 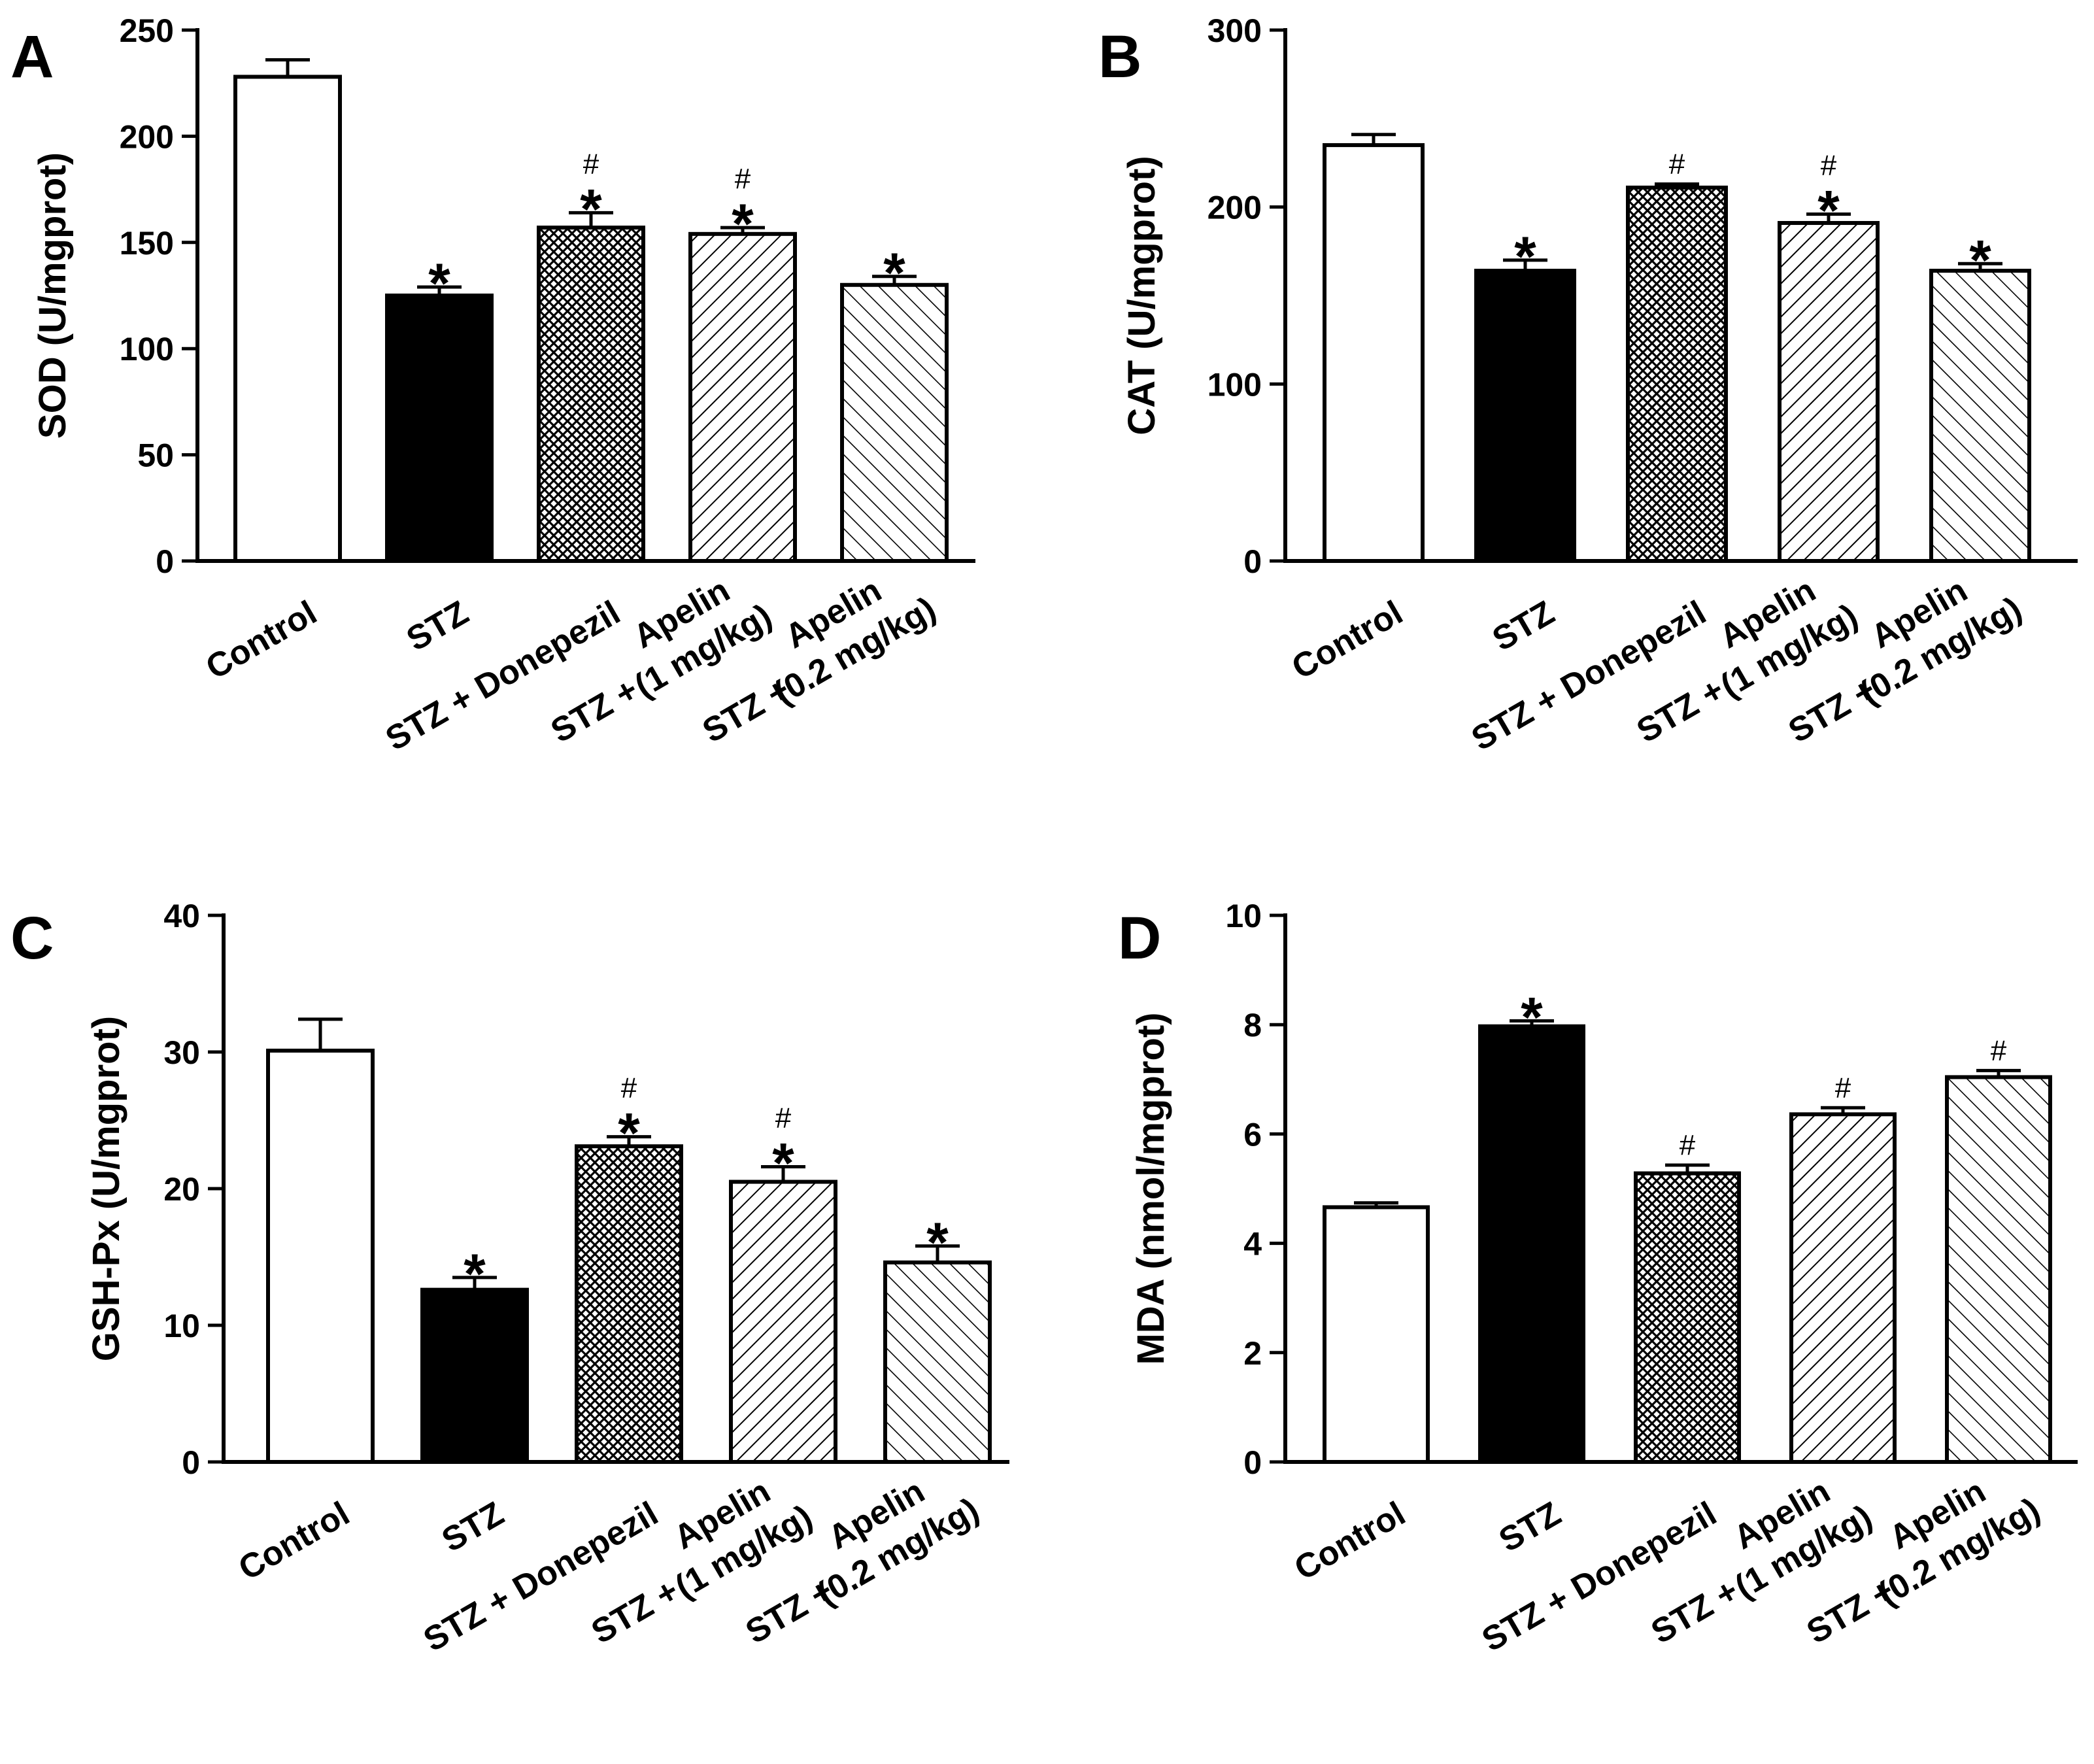 I want to click on panel-letter: A, so click(x=32, y=57).